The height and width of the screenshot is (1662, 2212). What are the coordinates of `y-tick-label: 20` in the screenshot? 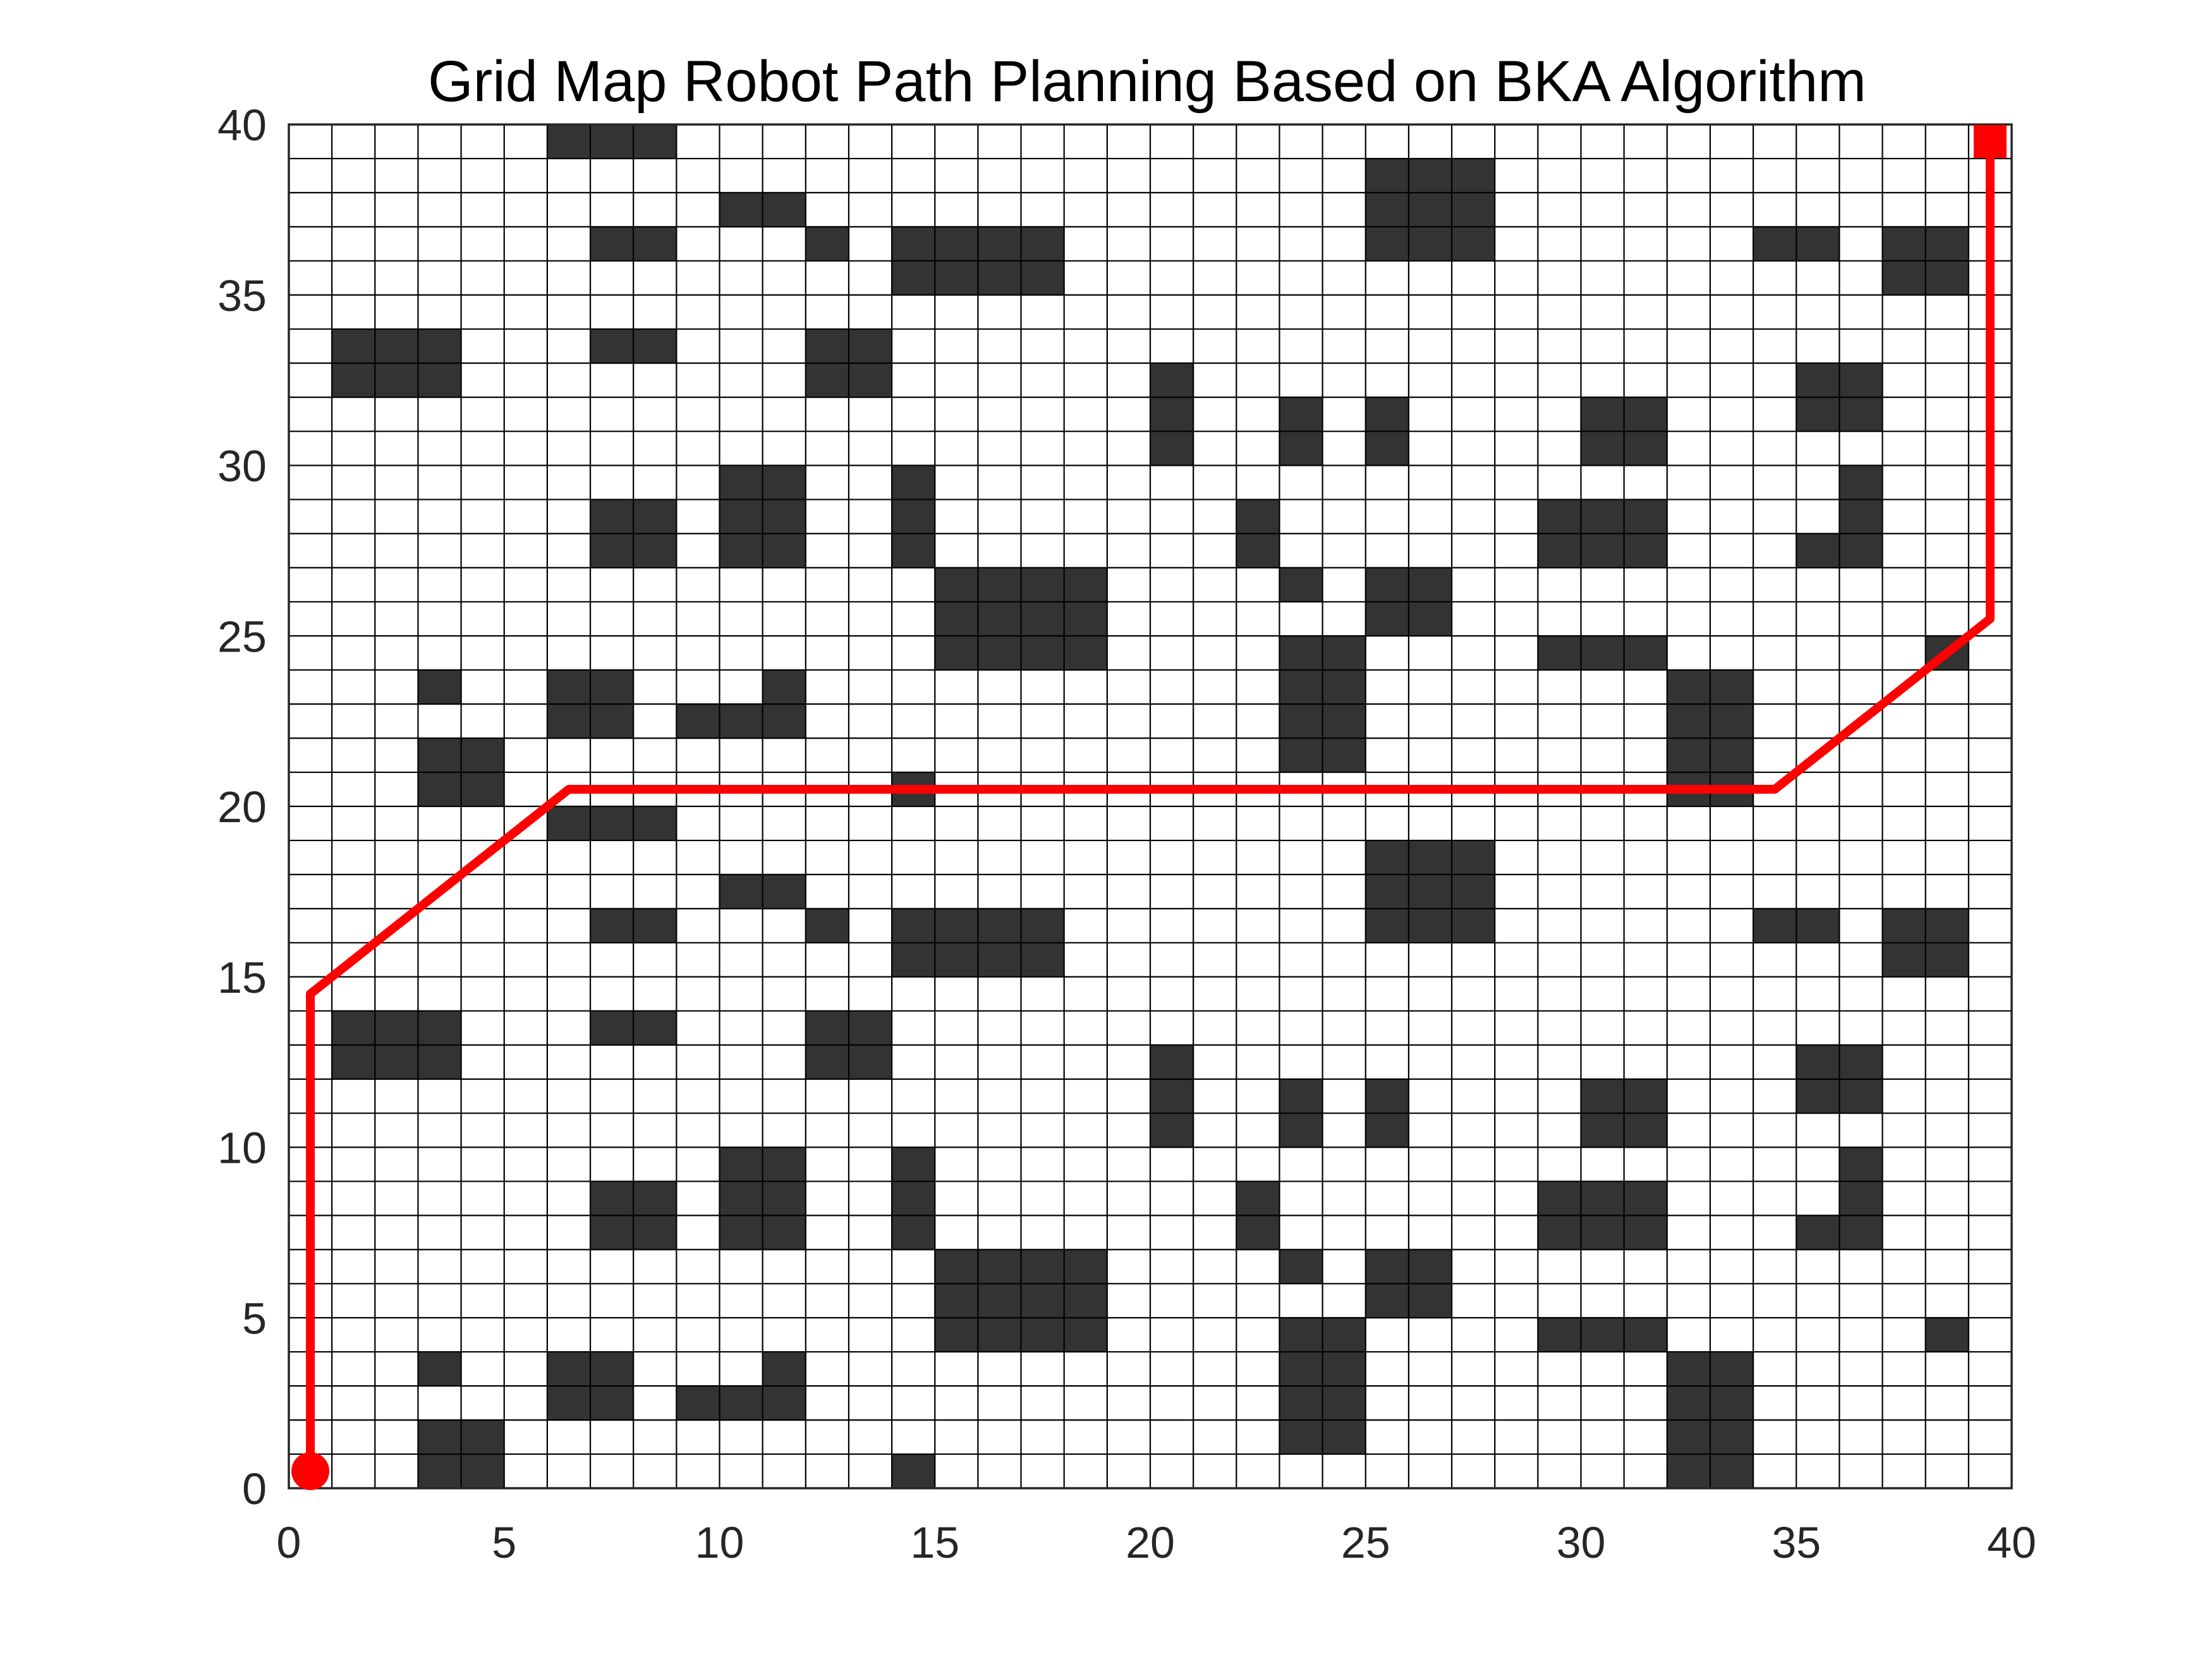 It's located at (242, 807).